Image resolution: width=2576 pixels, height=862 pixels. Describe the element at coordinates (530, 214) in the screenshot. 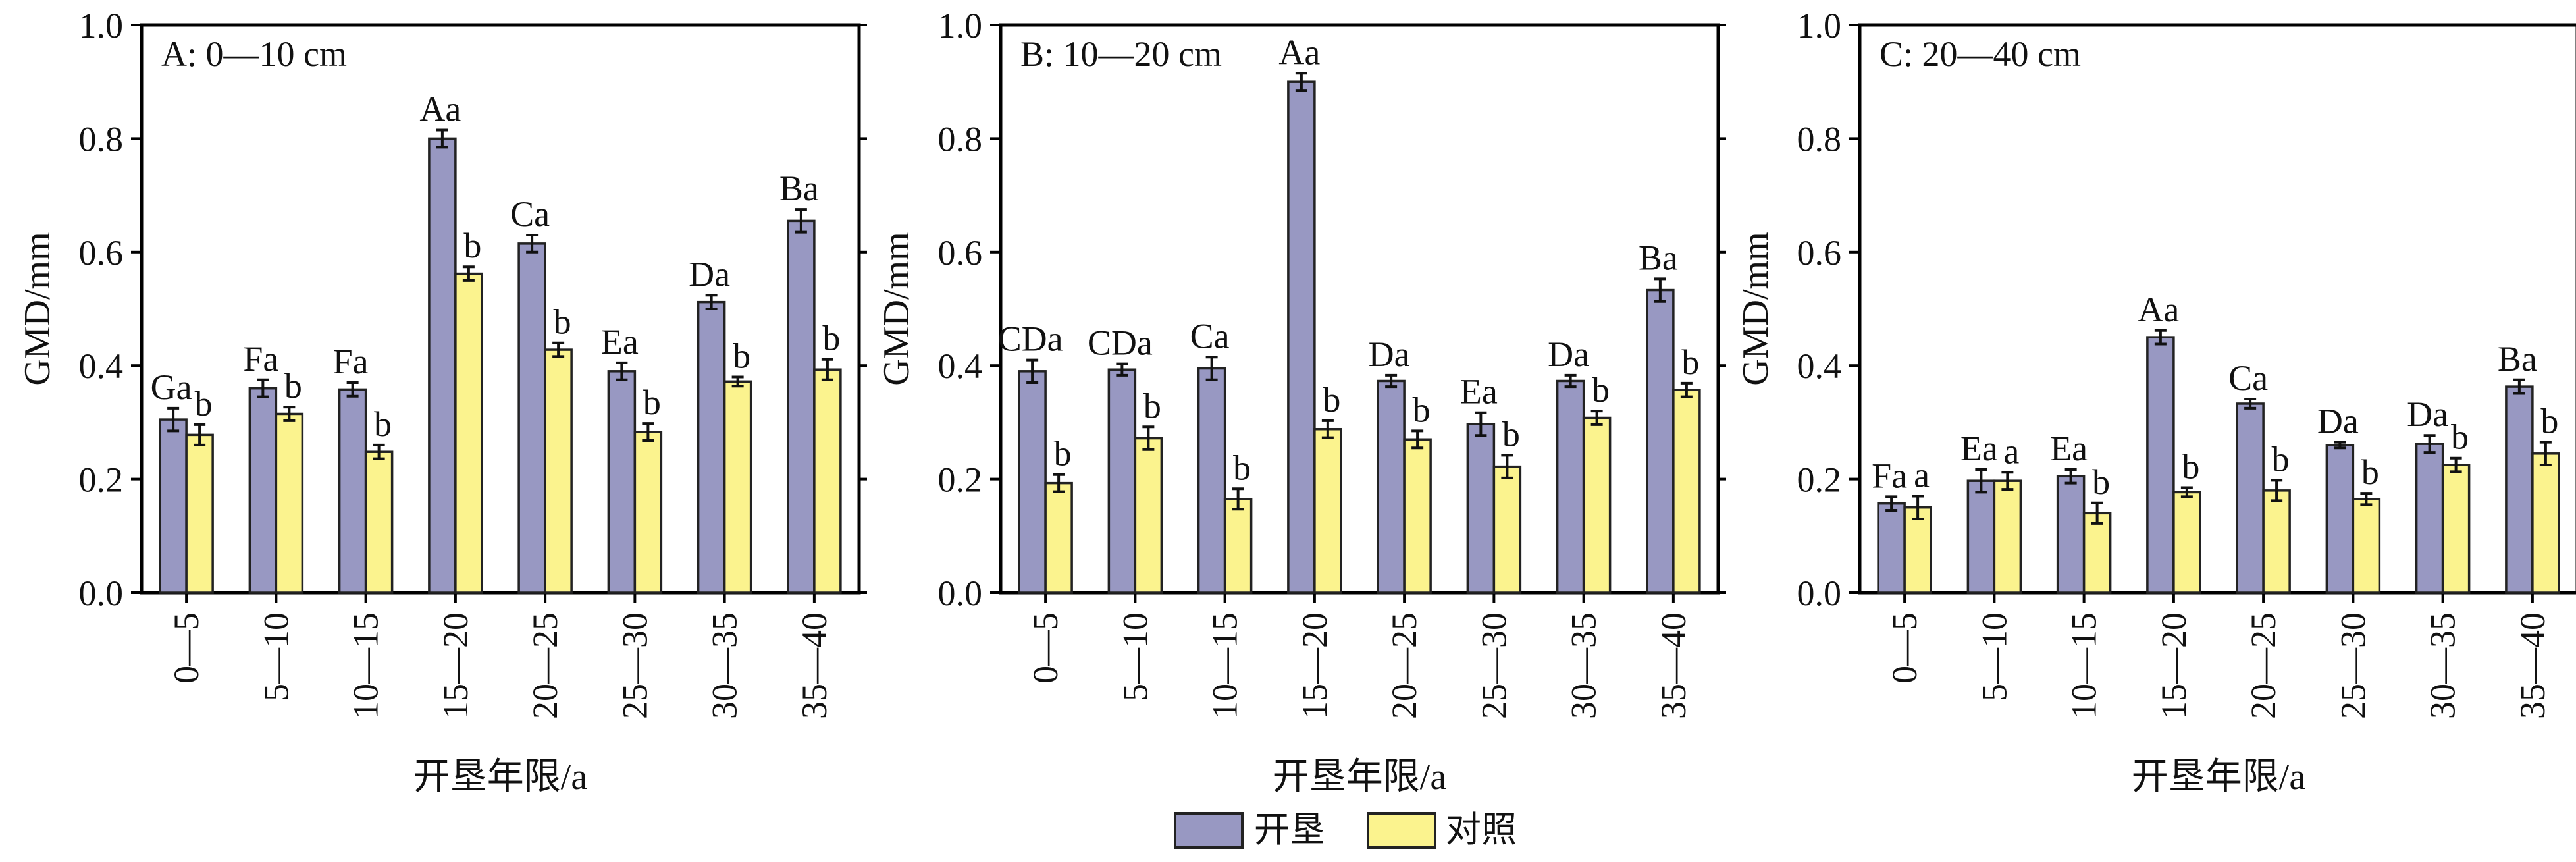

I see `significance-label: Ca` at that location.